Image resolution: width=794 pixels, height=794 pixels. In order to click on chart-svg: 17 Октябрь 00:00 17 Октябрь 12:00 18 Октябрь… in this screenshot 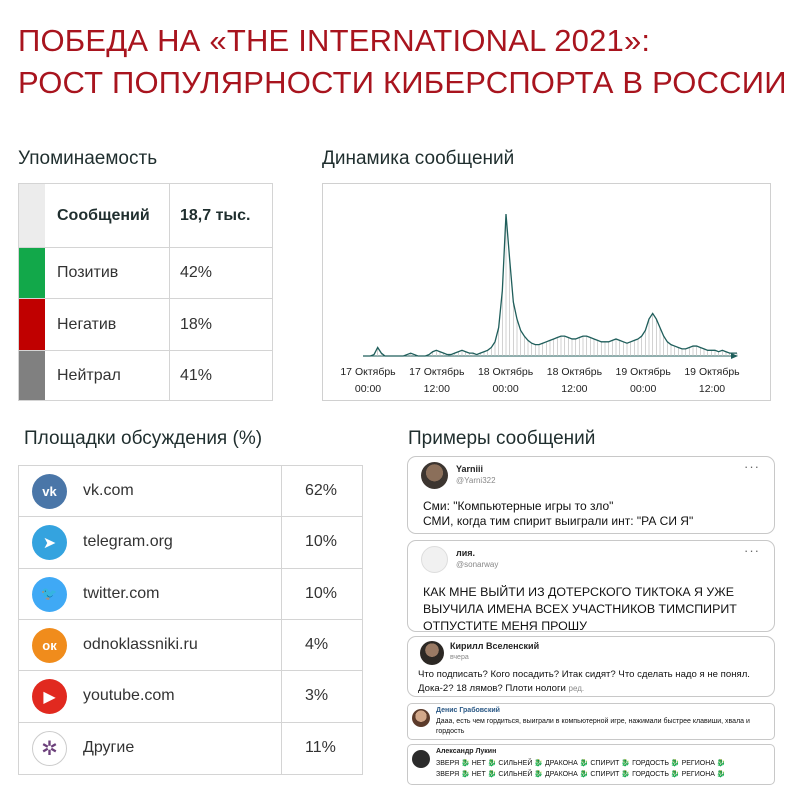, I will do `click(540, 304)`.